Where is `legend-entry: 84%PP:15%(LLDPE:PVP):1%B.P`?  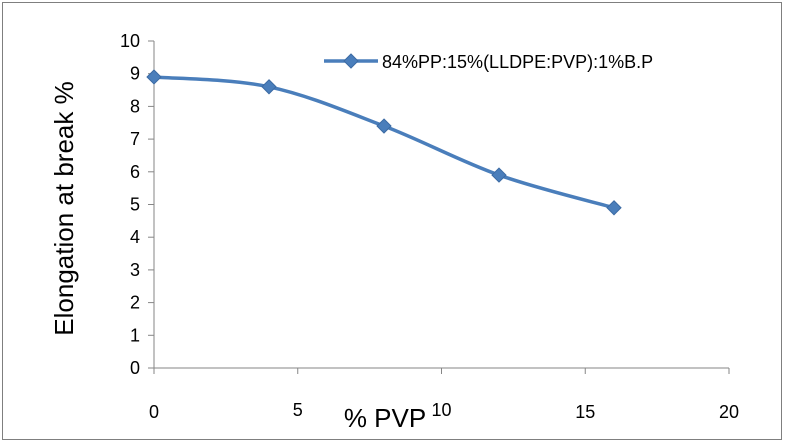 legend-entry: 84%PP:15%(LLDPE:PVP):1%B.P is located at coordinates (517, 62).